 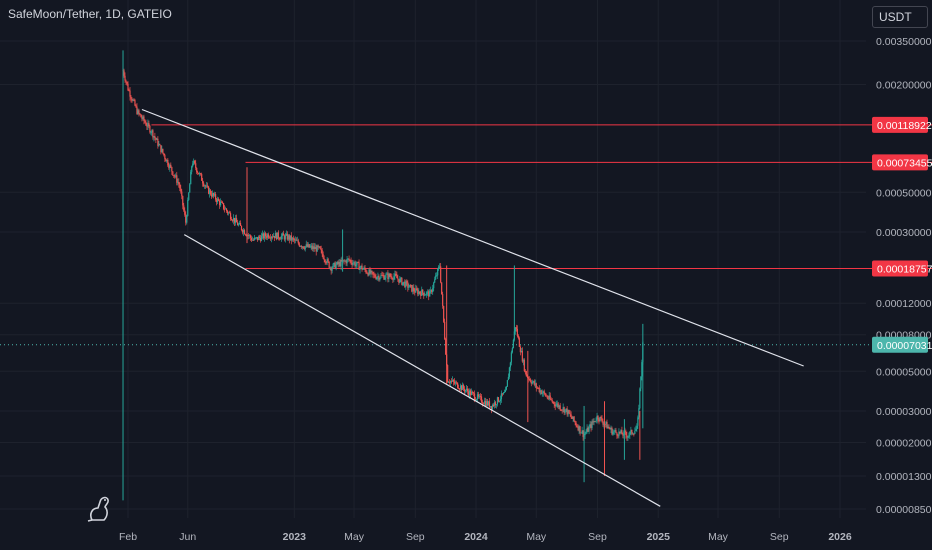 What do you see at coordinates (900, 17) in the screenshot?
I see `currency-button: USDT` at bounding box center [900, 17].